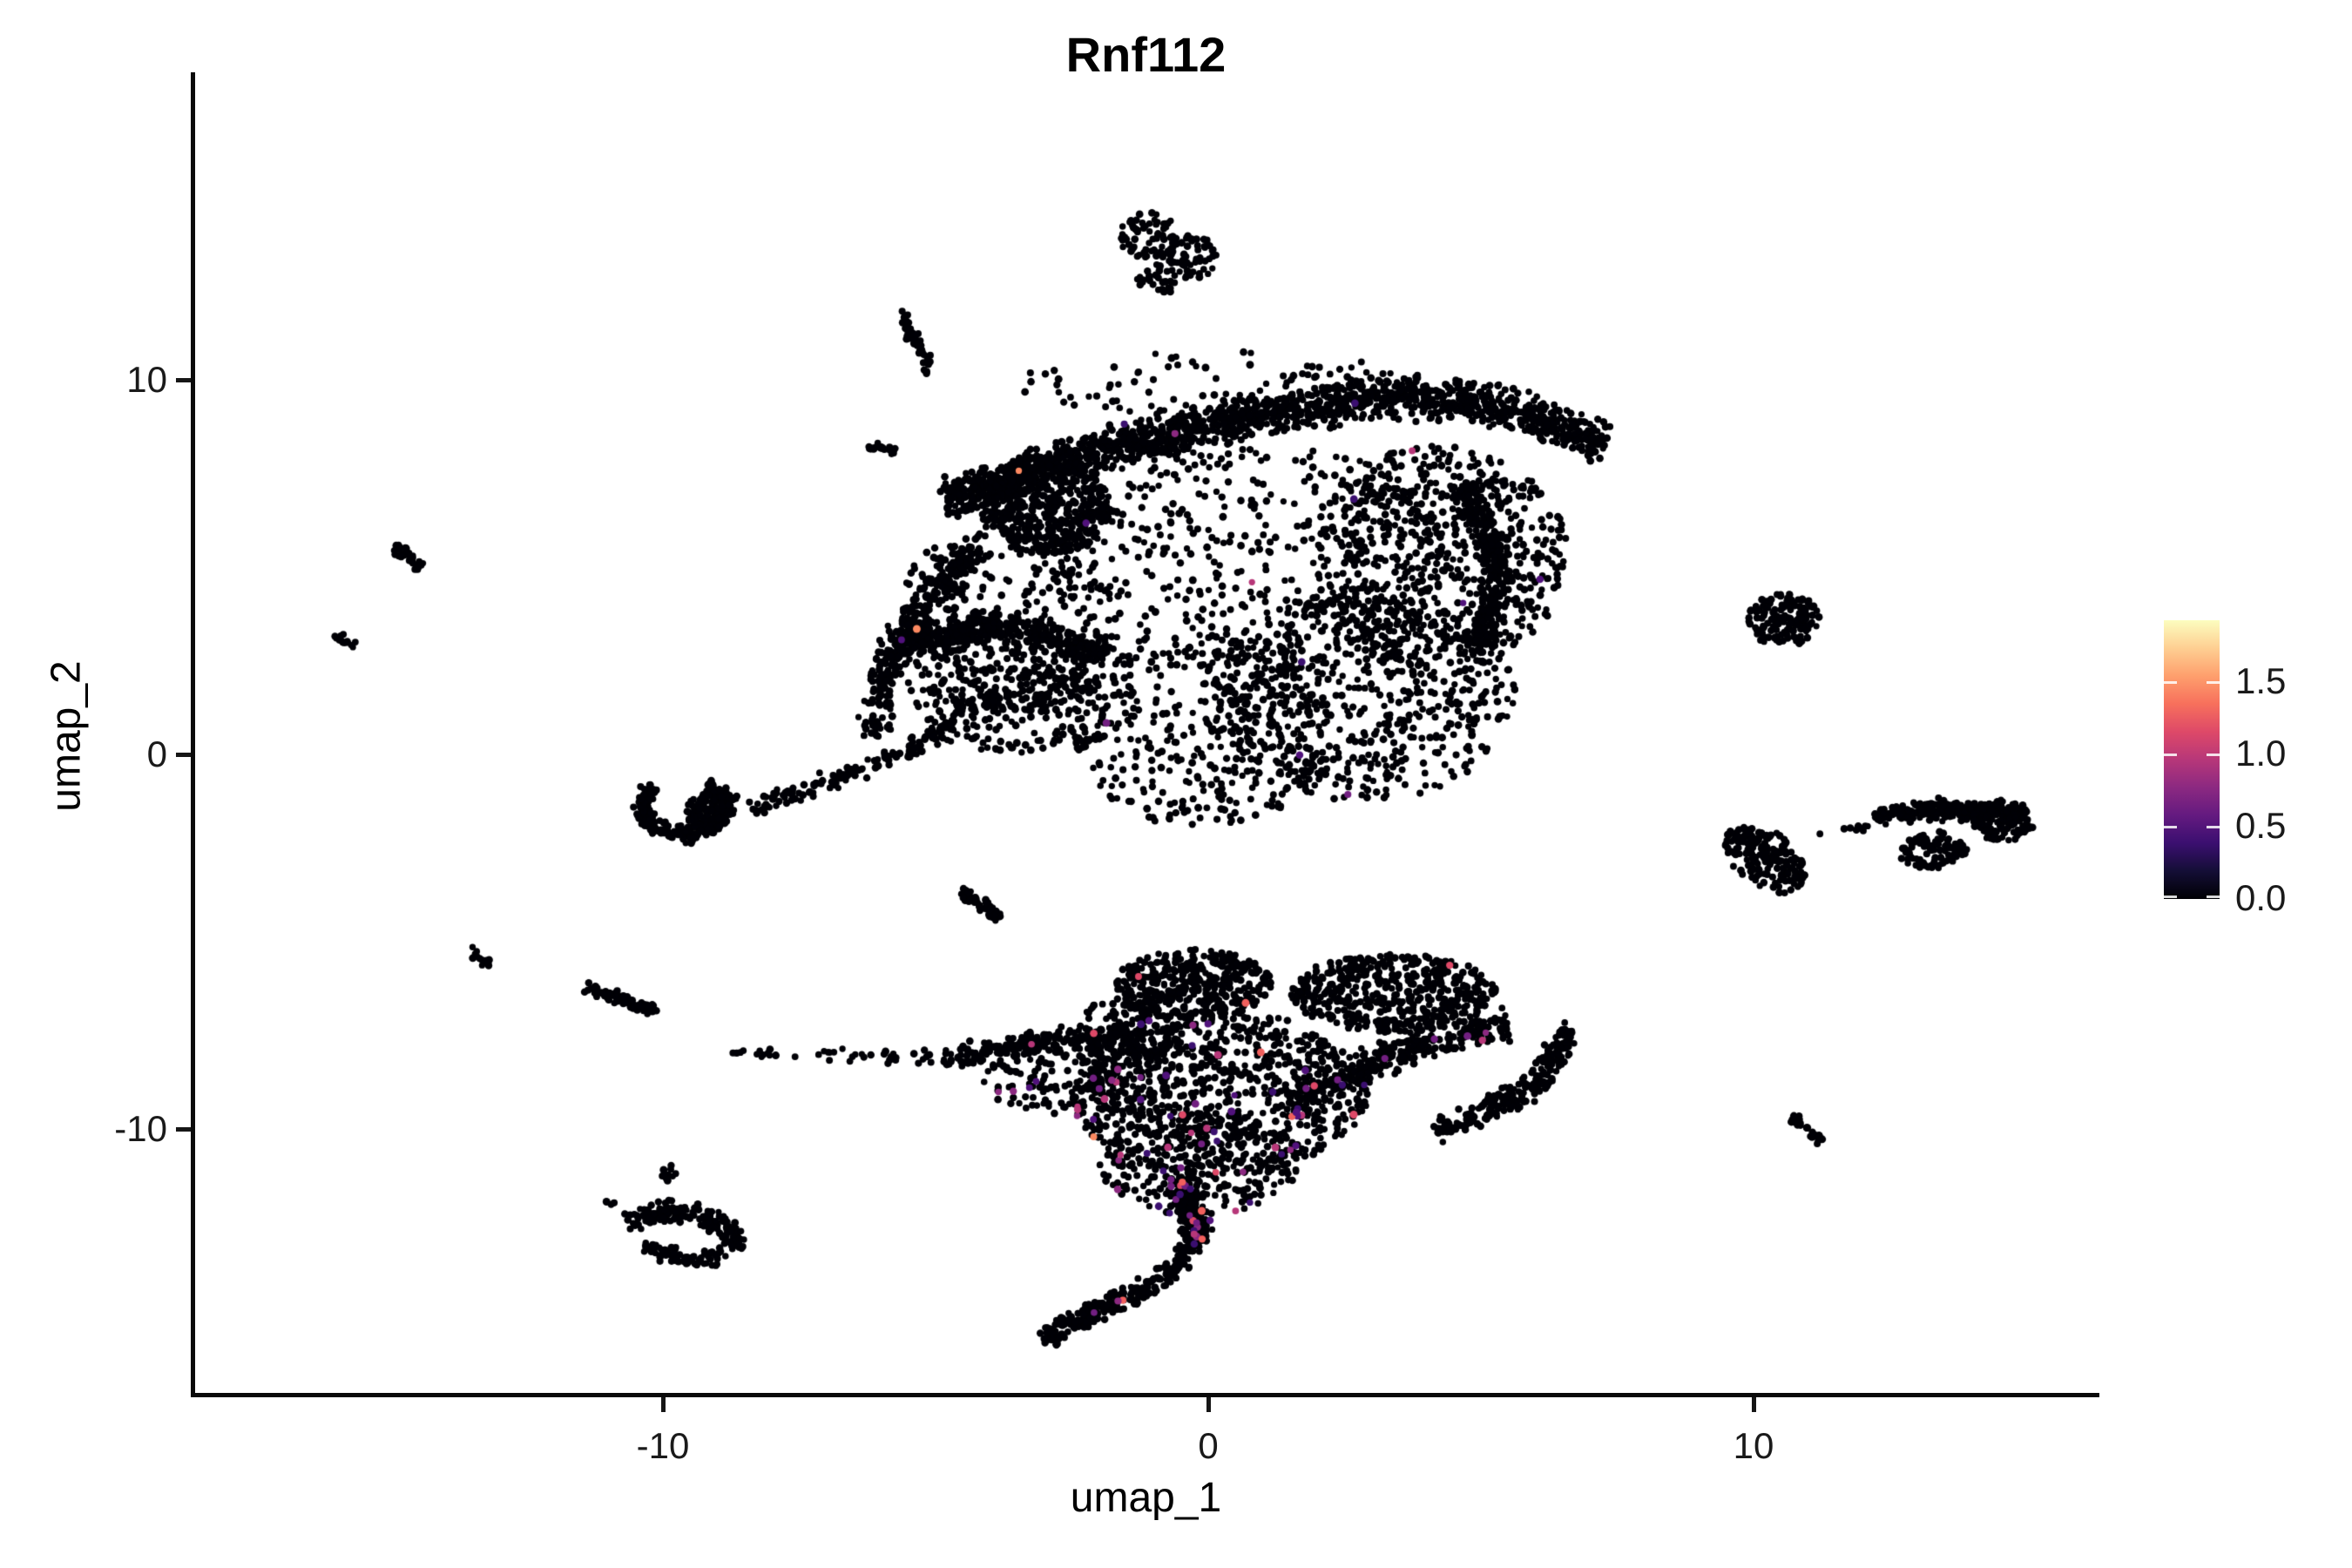  What do you see at coordinates (156, 753) in the screenshot?
I see `y-tick-label-0: 0` at bounding box center [156, 753].